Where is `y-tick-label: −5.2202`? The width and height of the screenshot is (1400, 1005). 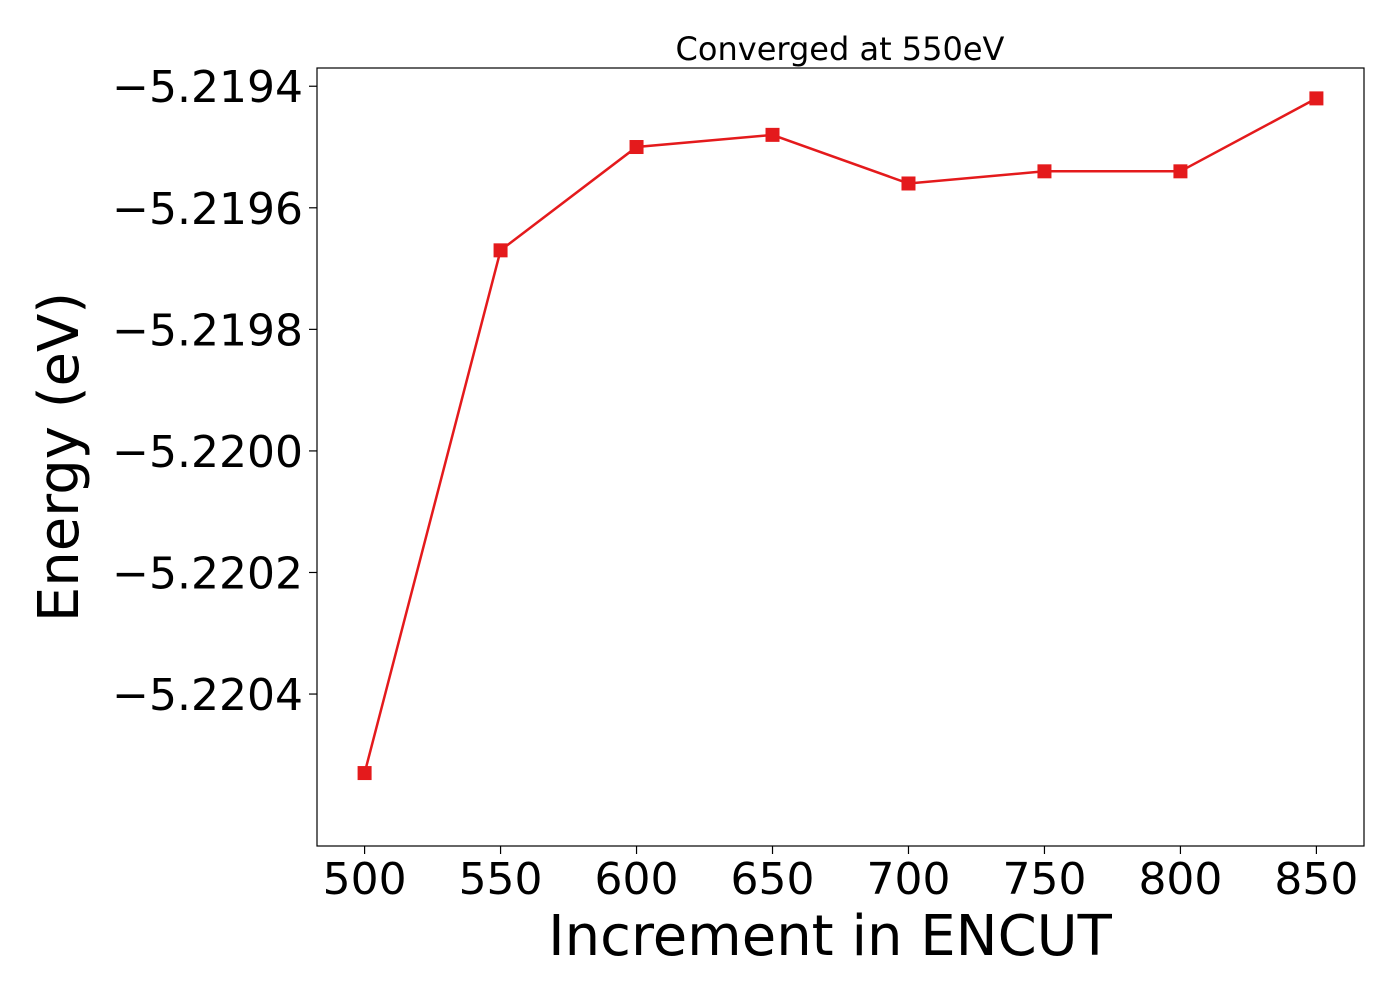
y-tick-label: −5.2202 is located at coordinates (207, 573).